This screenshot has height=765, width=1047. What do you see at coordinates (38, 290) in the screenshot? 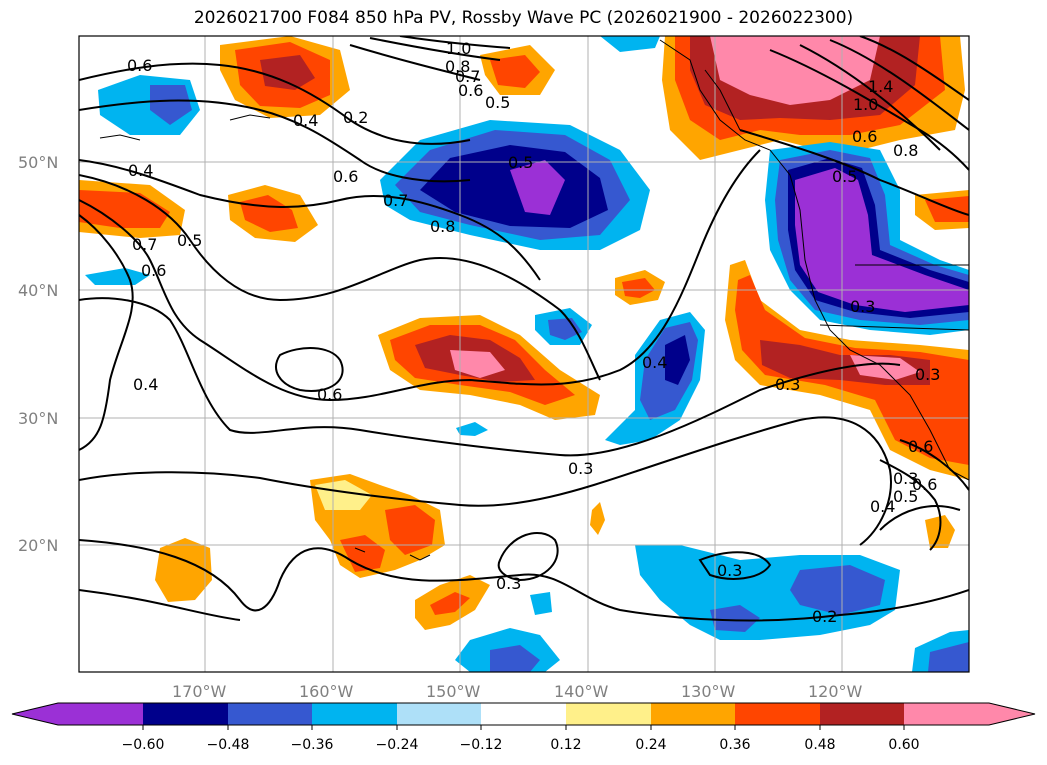
I see `lat-label-40n: 40°N` at bounding box center [38, 290].